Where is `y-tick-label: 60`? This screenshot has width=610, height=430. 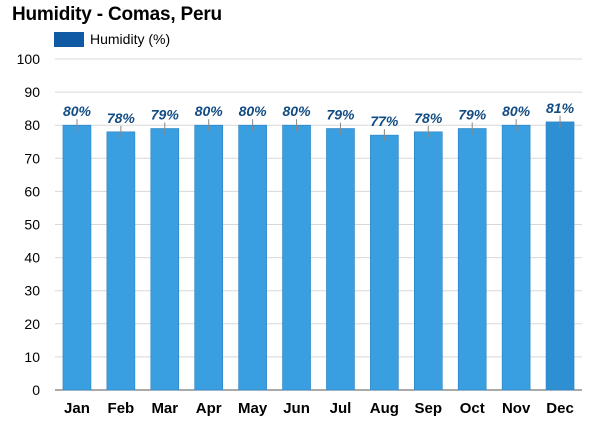 y-tick-label: 60 is located at coordinates (32, 191).